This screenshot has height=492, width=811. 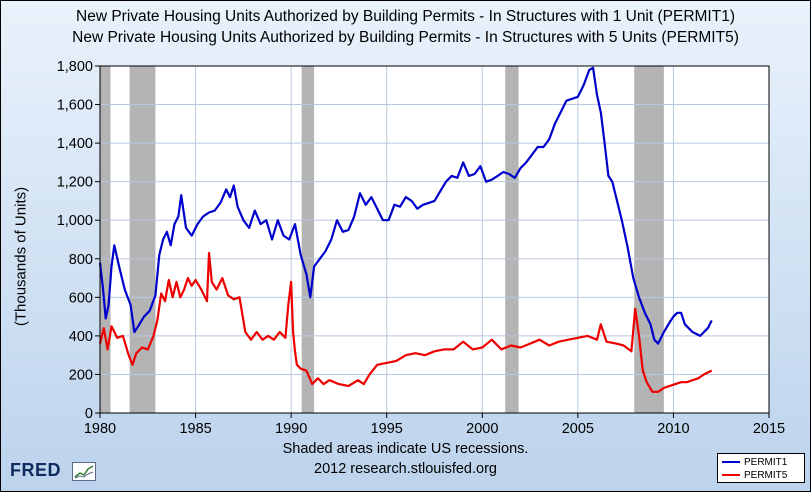 I want to click on chart-legend: PERMIT1 PERMIT5, so click(x=761, y=468).